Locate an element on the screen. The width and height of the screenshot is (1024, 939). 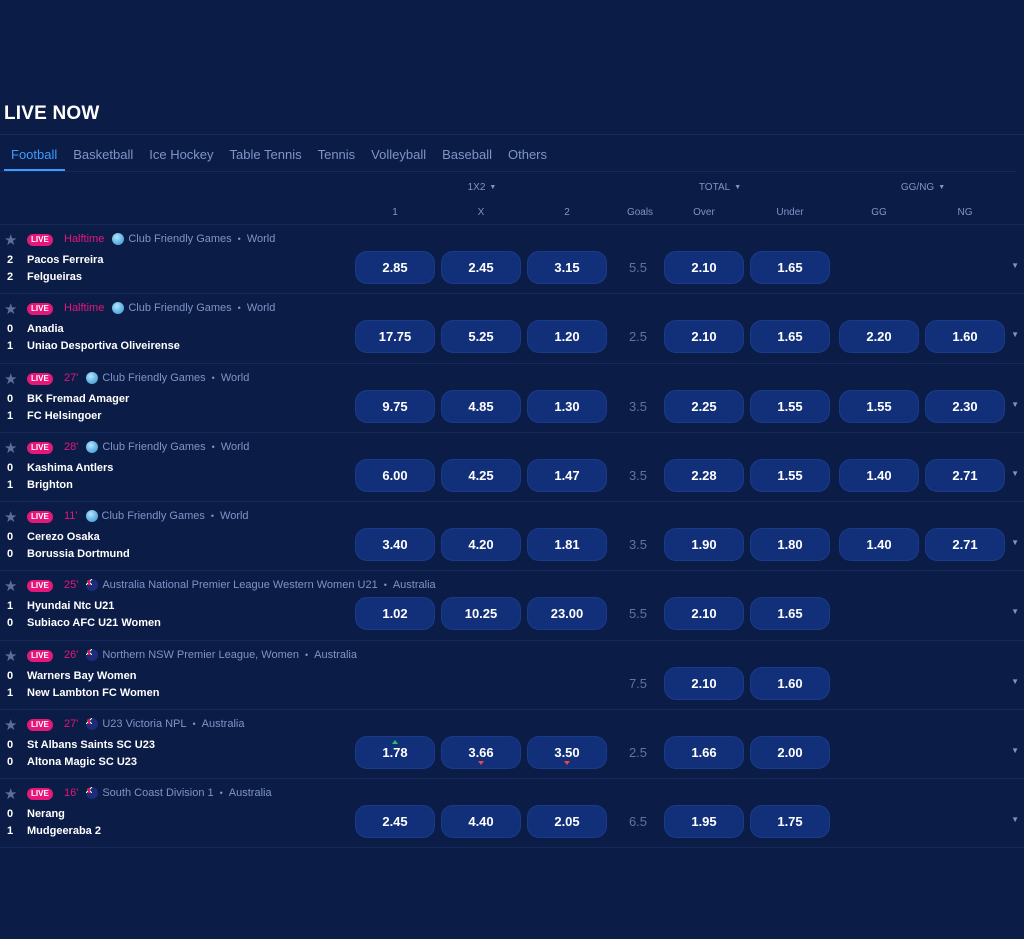
league-name: U23 Victoria NPL is located at coordinates (144, 724).